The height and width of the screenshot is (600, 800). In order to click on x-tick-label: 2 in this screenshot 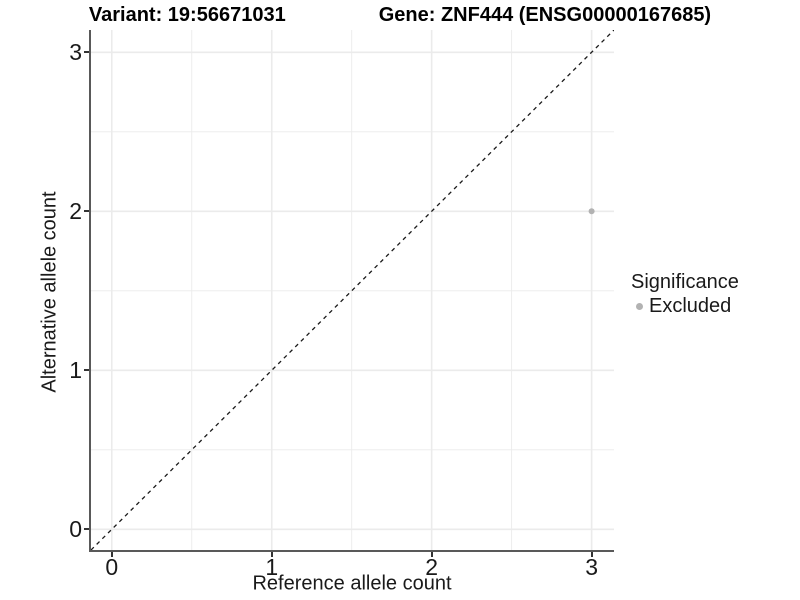, I will do `click(432, 567)`.